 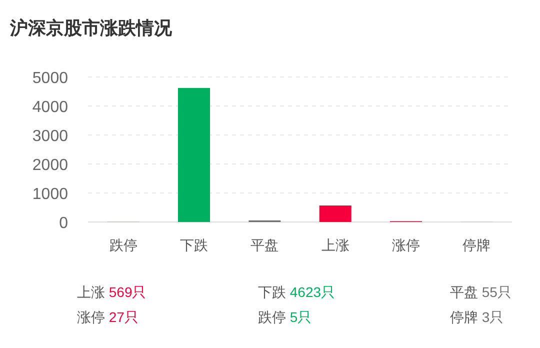 What do you see at coordinates (91, 28) in the screenshot?
I see `chart-title: 沪深京股市涨跌情况` at bounding box center [91, 28].